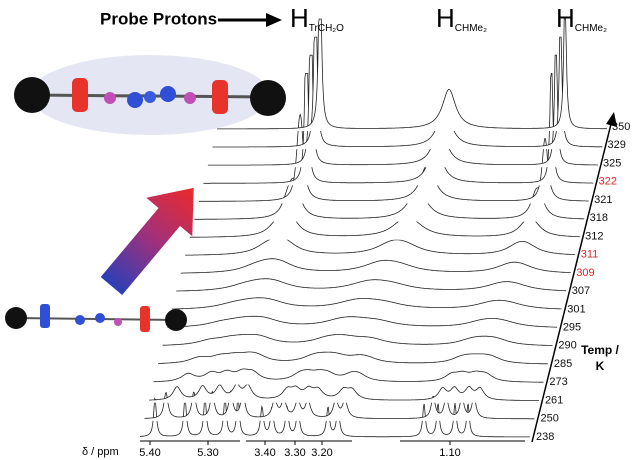 The height and width of the screenshot is (460, 636). I want to click on temp-title: K, so click(600, 366).